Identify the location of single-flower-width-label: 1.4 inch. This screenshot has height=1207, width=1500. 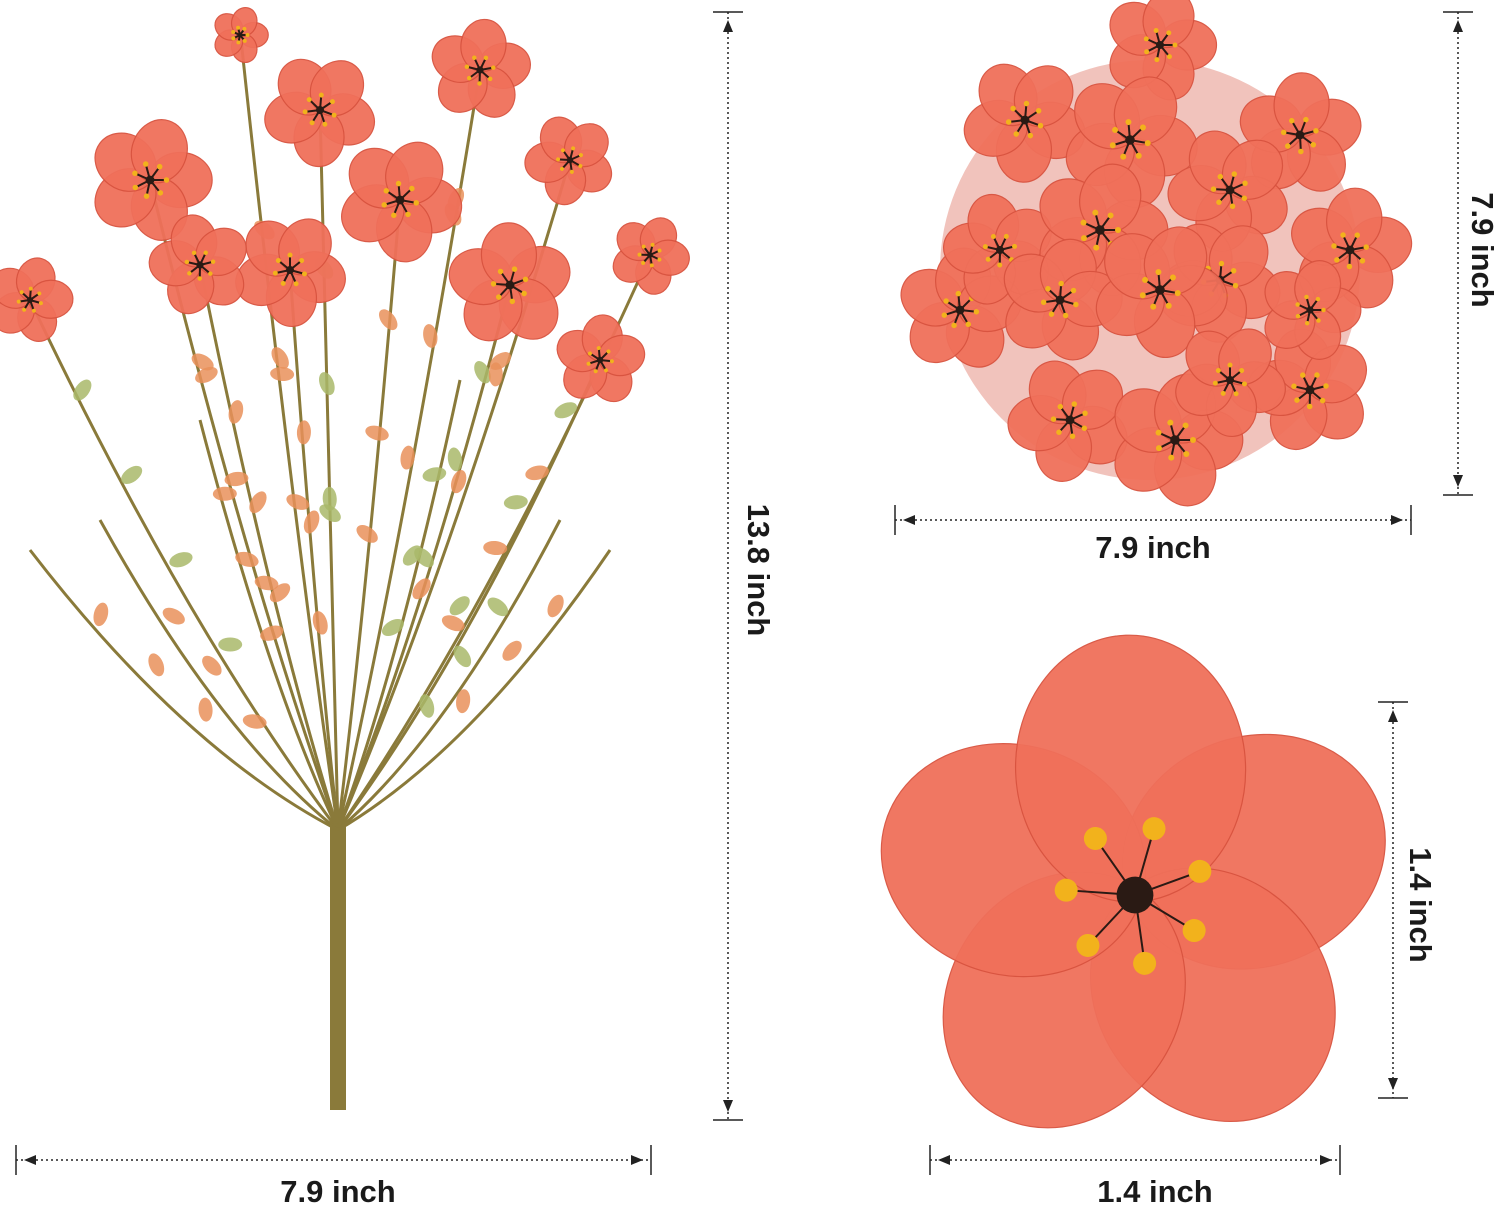
(1155, 1190).